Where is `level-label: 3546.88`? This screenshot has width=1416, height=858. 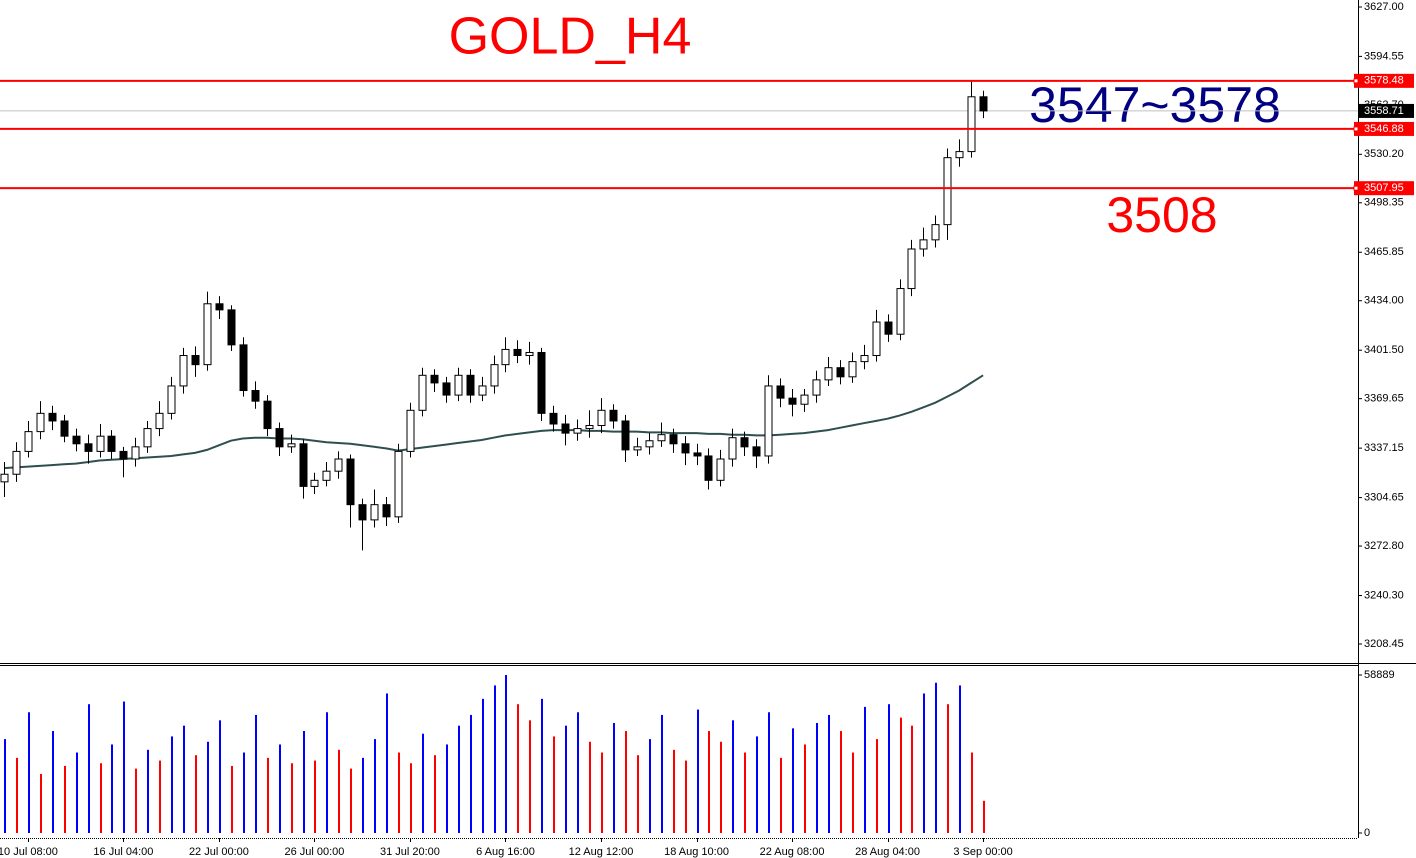 level-label: 3546.88 is located at coordinates (1384, 129).